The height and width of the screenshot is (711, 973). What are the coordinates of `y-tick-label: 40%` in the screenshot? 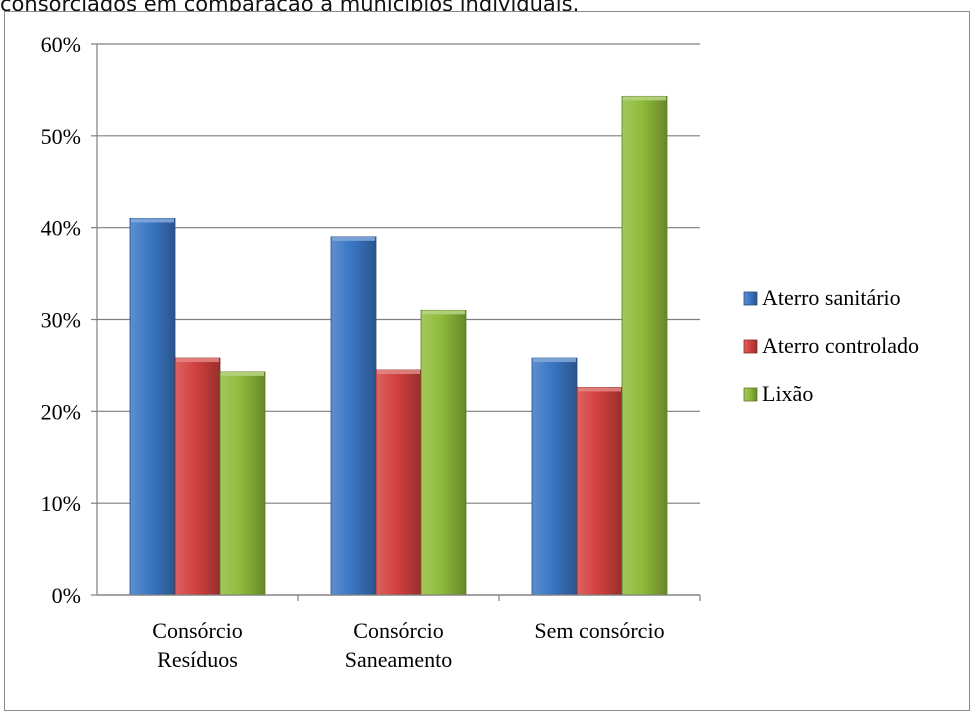 It's located at (61, 228).